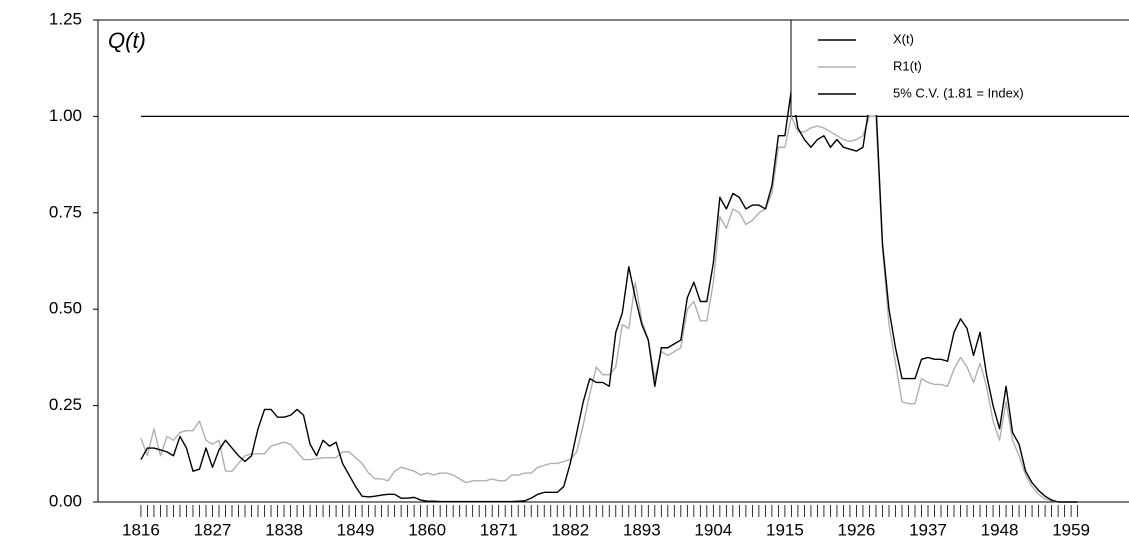 This screenshot has width=1129, height=545. I want to click on legend-label: X(t), so click(903, 38).